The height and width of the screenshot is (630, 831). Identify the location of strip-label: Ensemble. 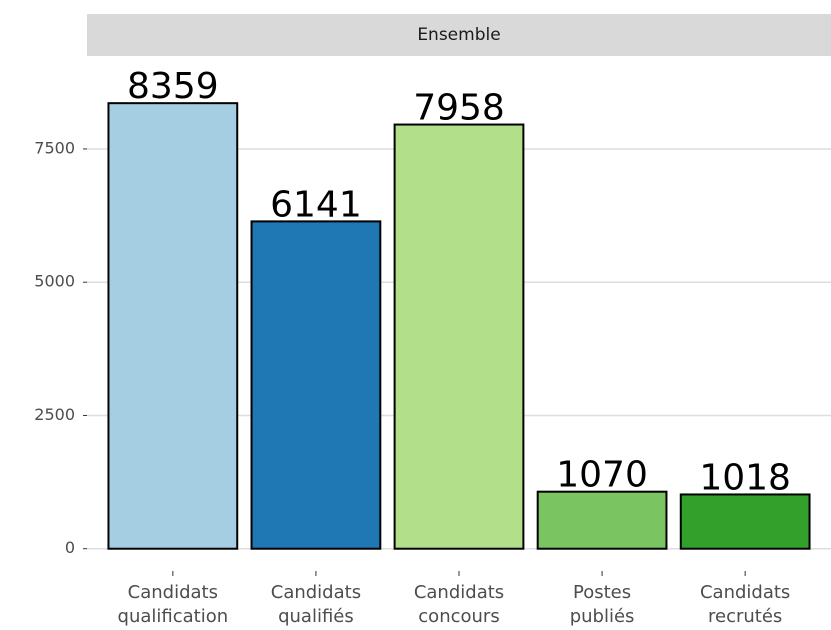
(458, 35).